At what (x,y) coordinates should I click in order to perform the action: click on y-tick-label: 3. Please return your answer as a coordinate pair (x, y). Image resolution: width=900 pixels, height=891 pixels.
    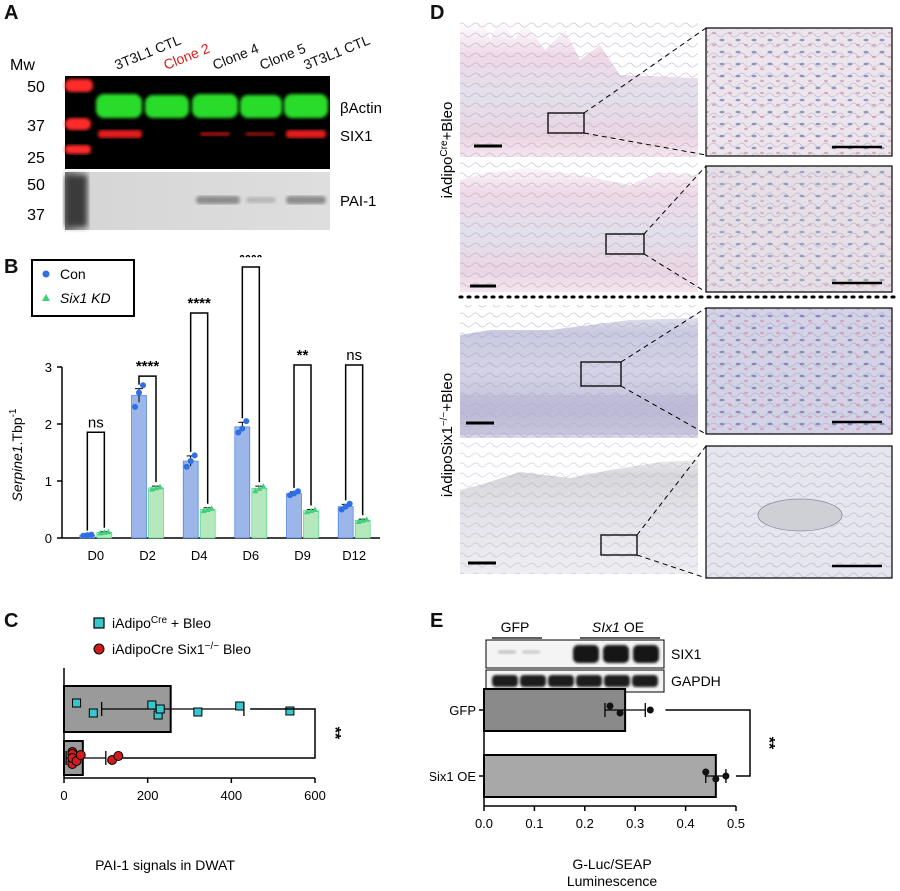
    Looking at the image, I should click on (48, 367).